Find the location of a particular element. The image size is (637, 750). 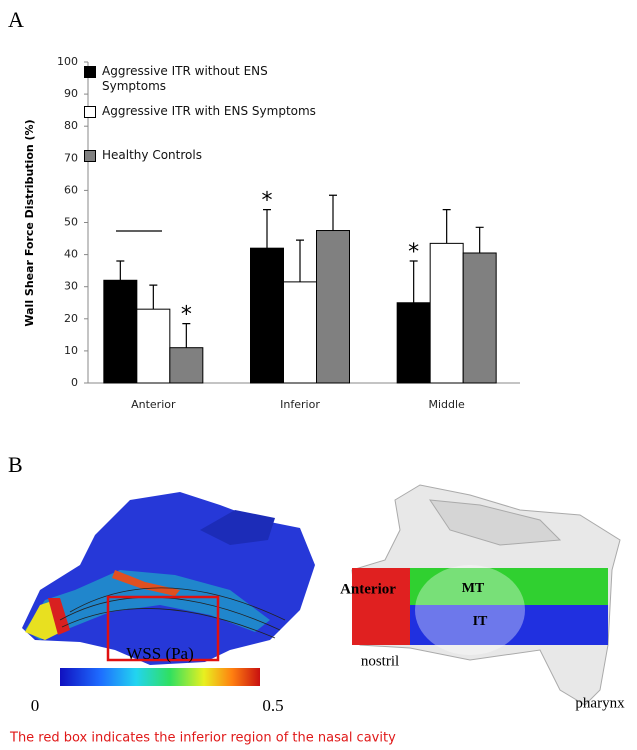

y-tick-label: 0 is located at coordinates (74, 382).